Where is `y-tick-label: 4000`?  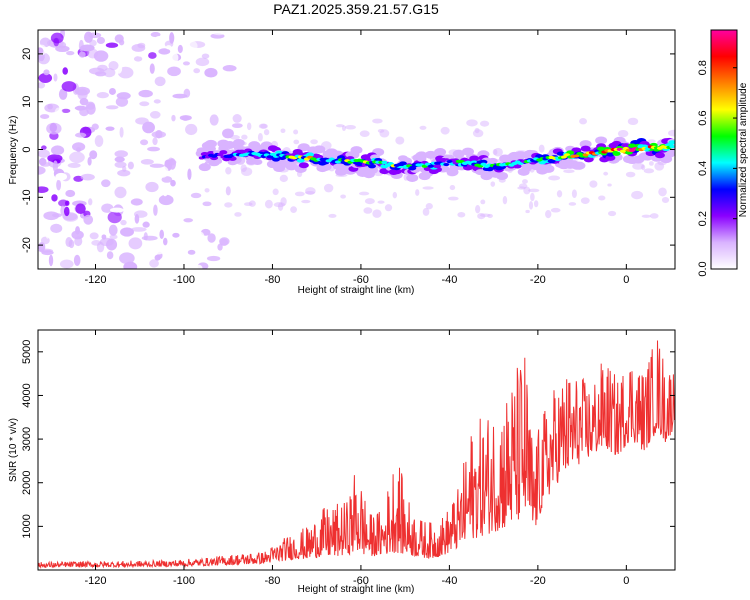 y-tick-label: 4000 is located at coordinates (27, 395).